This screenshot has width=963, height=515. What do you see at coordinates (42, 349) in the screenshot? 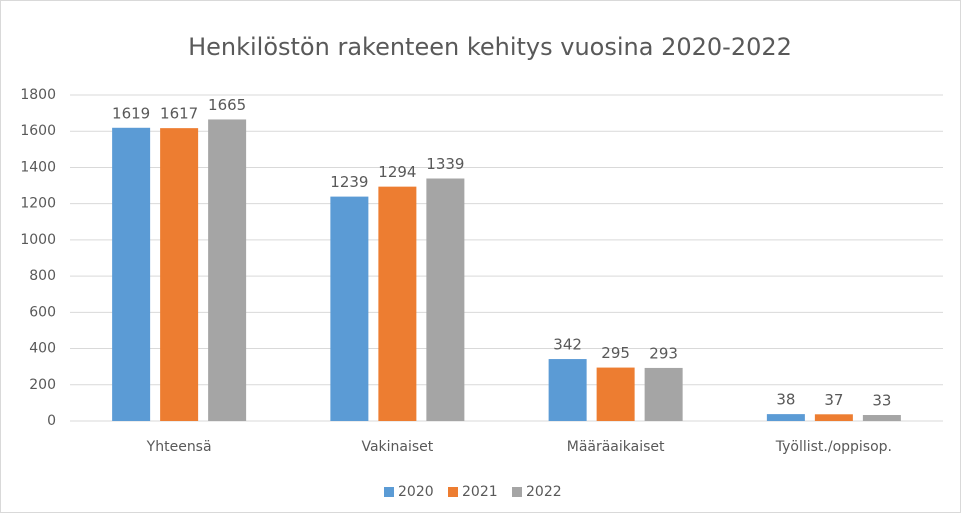
I see `y-tick-label: 400` at bounding box center [42, 349].